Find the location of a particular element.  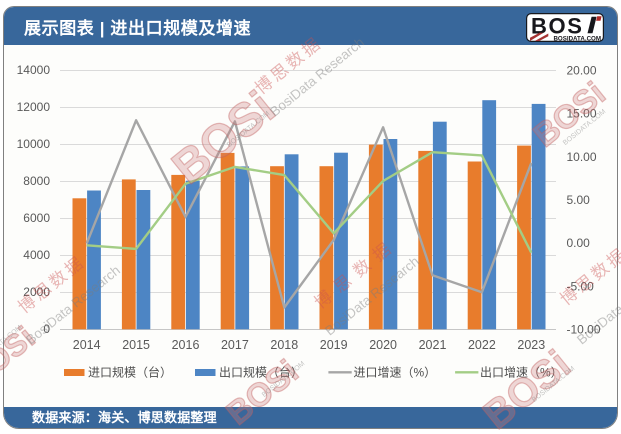

svg-text: 2020 is located at coordinates (383, 345).